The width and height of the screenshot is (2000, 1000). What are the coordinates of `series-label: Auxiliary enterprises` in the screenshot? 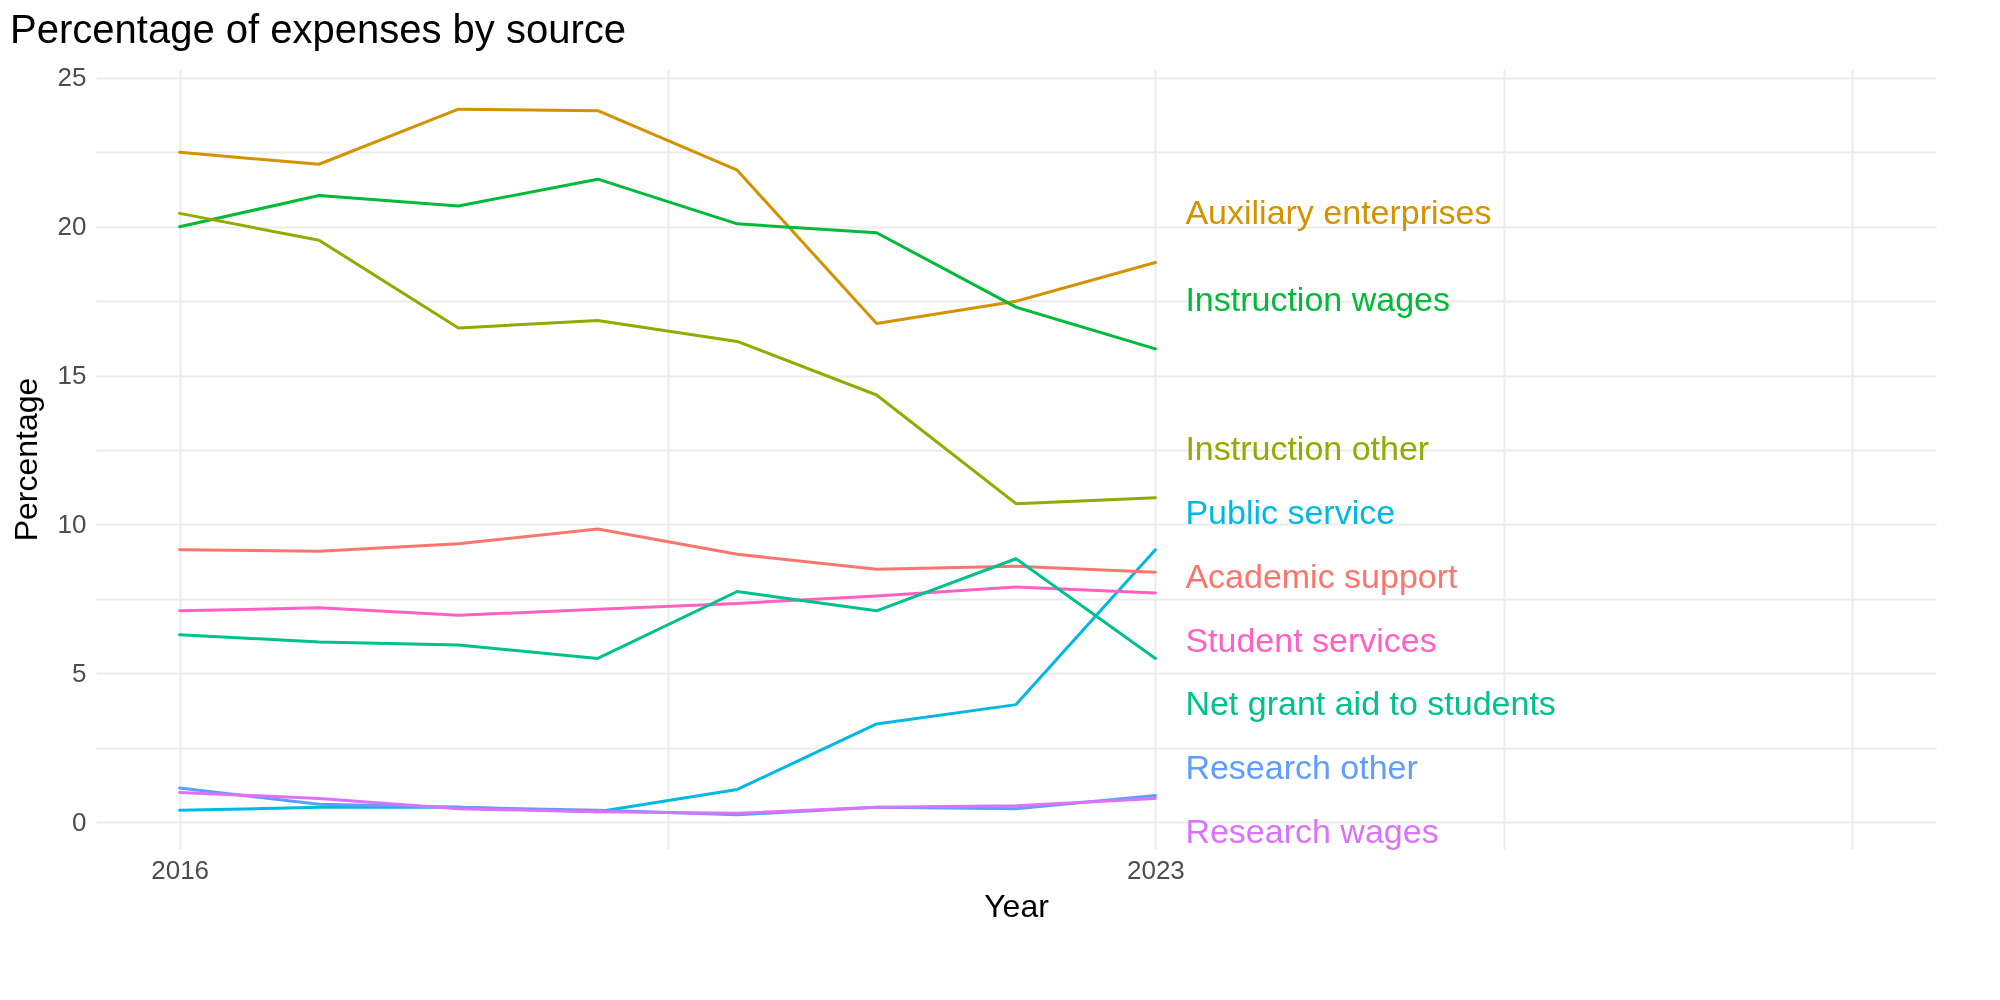 It's located at (1338, 212).